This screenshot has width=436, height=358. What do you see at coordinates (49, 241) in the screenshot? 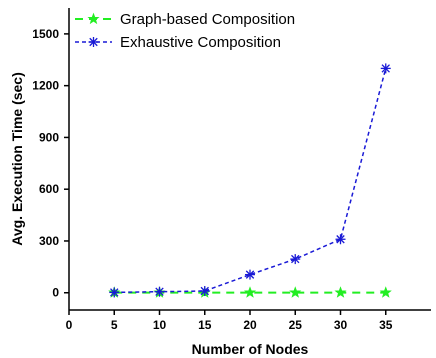
I see `y-tick-label: 300` at bounding box center [49, 241].